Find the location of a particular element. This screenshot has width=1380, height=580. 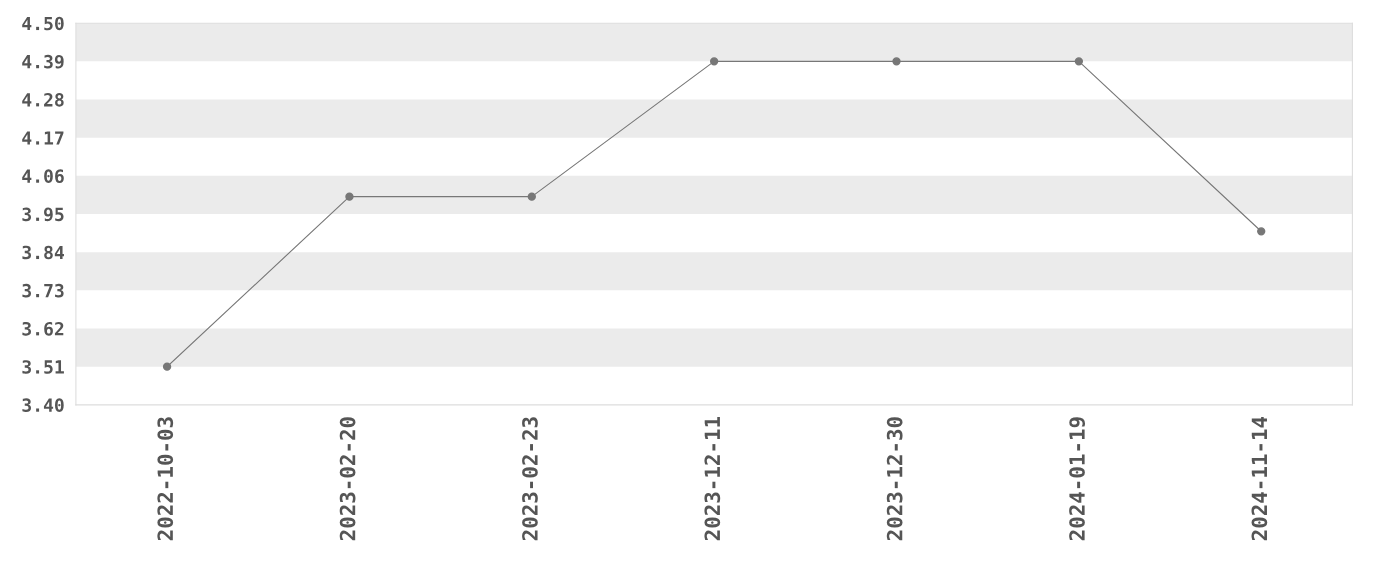

y-tick-label: 3.40 is located at coordinates (43, 405).